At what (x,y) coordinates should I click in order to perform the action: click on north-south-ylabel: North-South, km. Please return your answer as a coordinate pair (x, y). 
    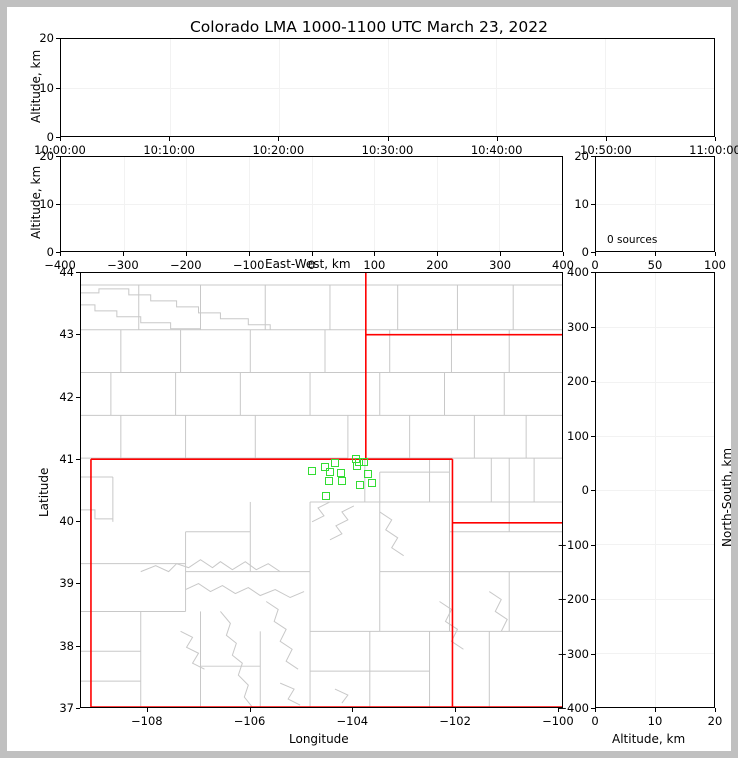
    Looking at the image, I should click on (727, 497).